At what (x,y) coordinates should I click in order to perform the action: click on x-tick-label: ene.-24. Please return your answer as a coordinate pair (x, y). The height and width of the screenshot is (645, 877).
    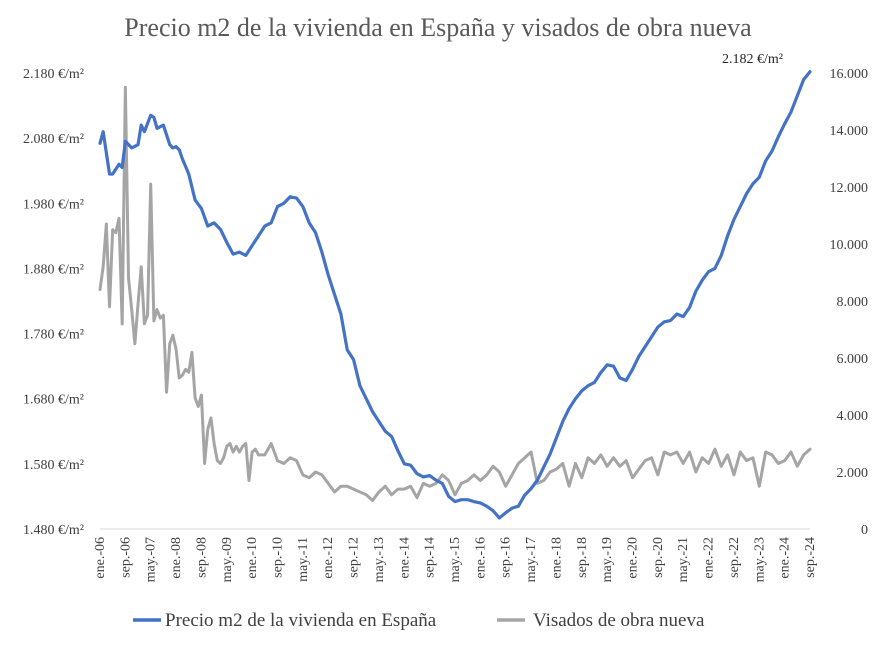
    Looking at the image, I should click on (785, 558).